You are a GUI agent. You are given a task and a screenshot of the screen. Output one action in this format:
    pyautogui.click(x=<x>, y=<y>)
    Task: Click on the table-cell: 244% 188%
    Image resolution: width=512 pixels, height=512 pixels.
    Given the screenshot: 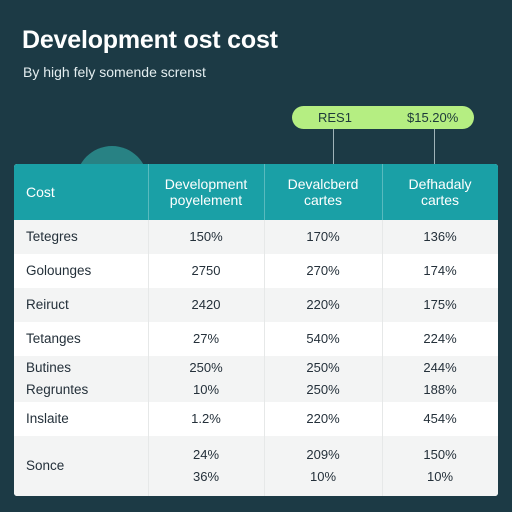 What is the action you would take?
    pyautogui.click(x=440, y=379)
    